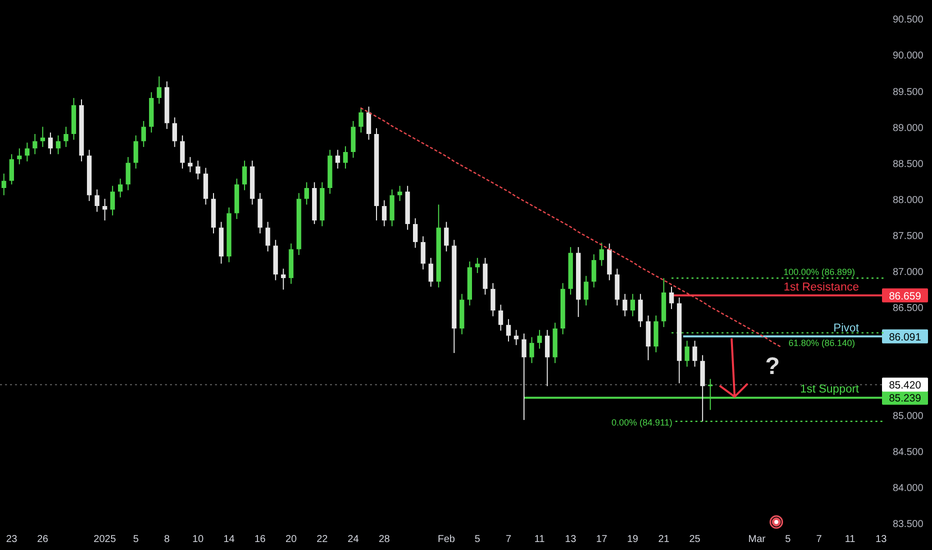  I want to click on annotation: Pivot, so click(846, 328).